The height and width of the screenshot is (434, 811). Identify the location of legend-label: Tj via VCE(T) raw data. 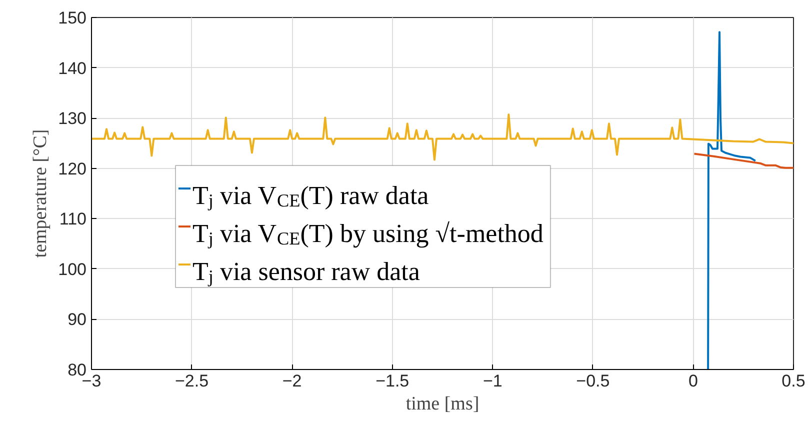
(311, 195).